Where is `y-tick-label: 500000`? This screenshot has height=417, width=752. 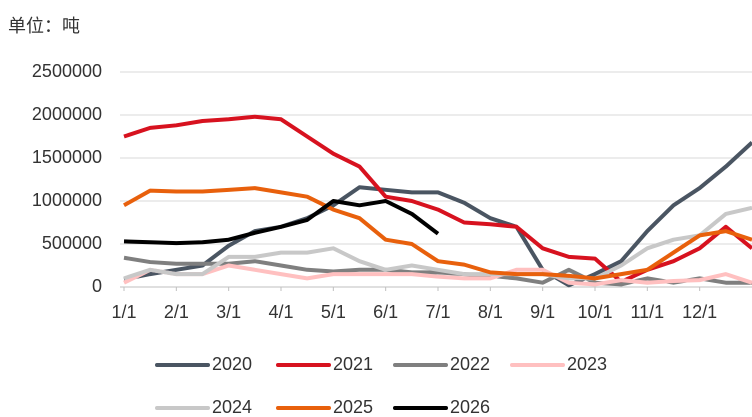 y-tick-label: 500000 is located at coordinates (72, 243).